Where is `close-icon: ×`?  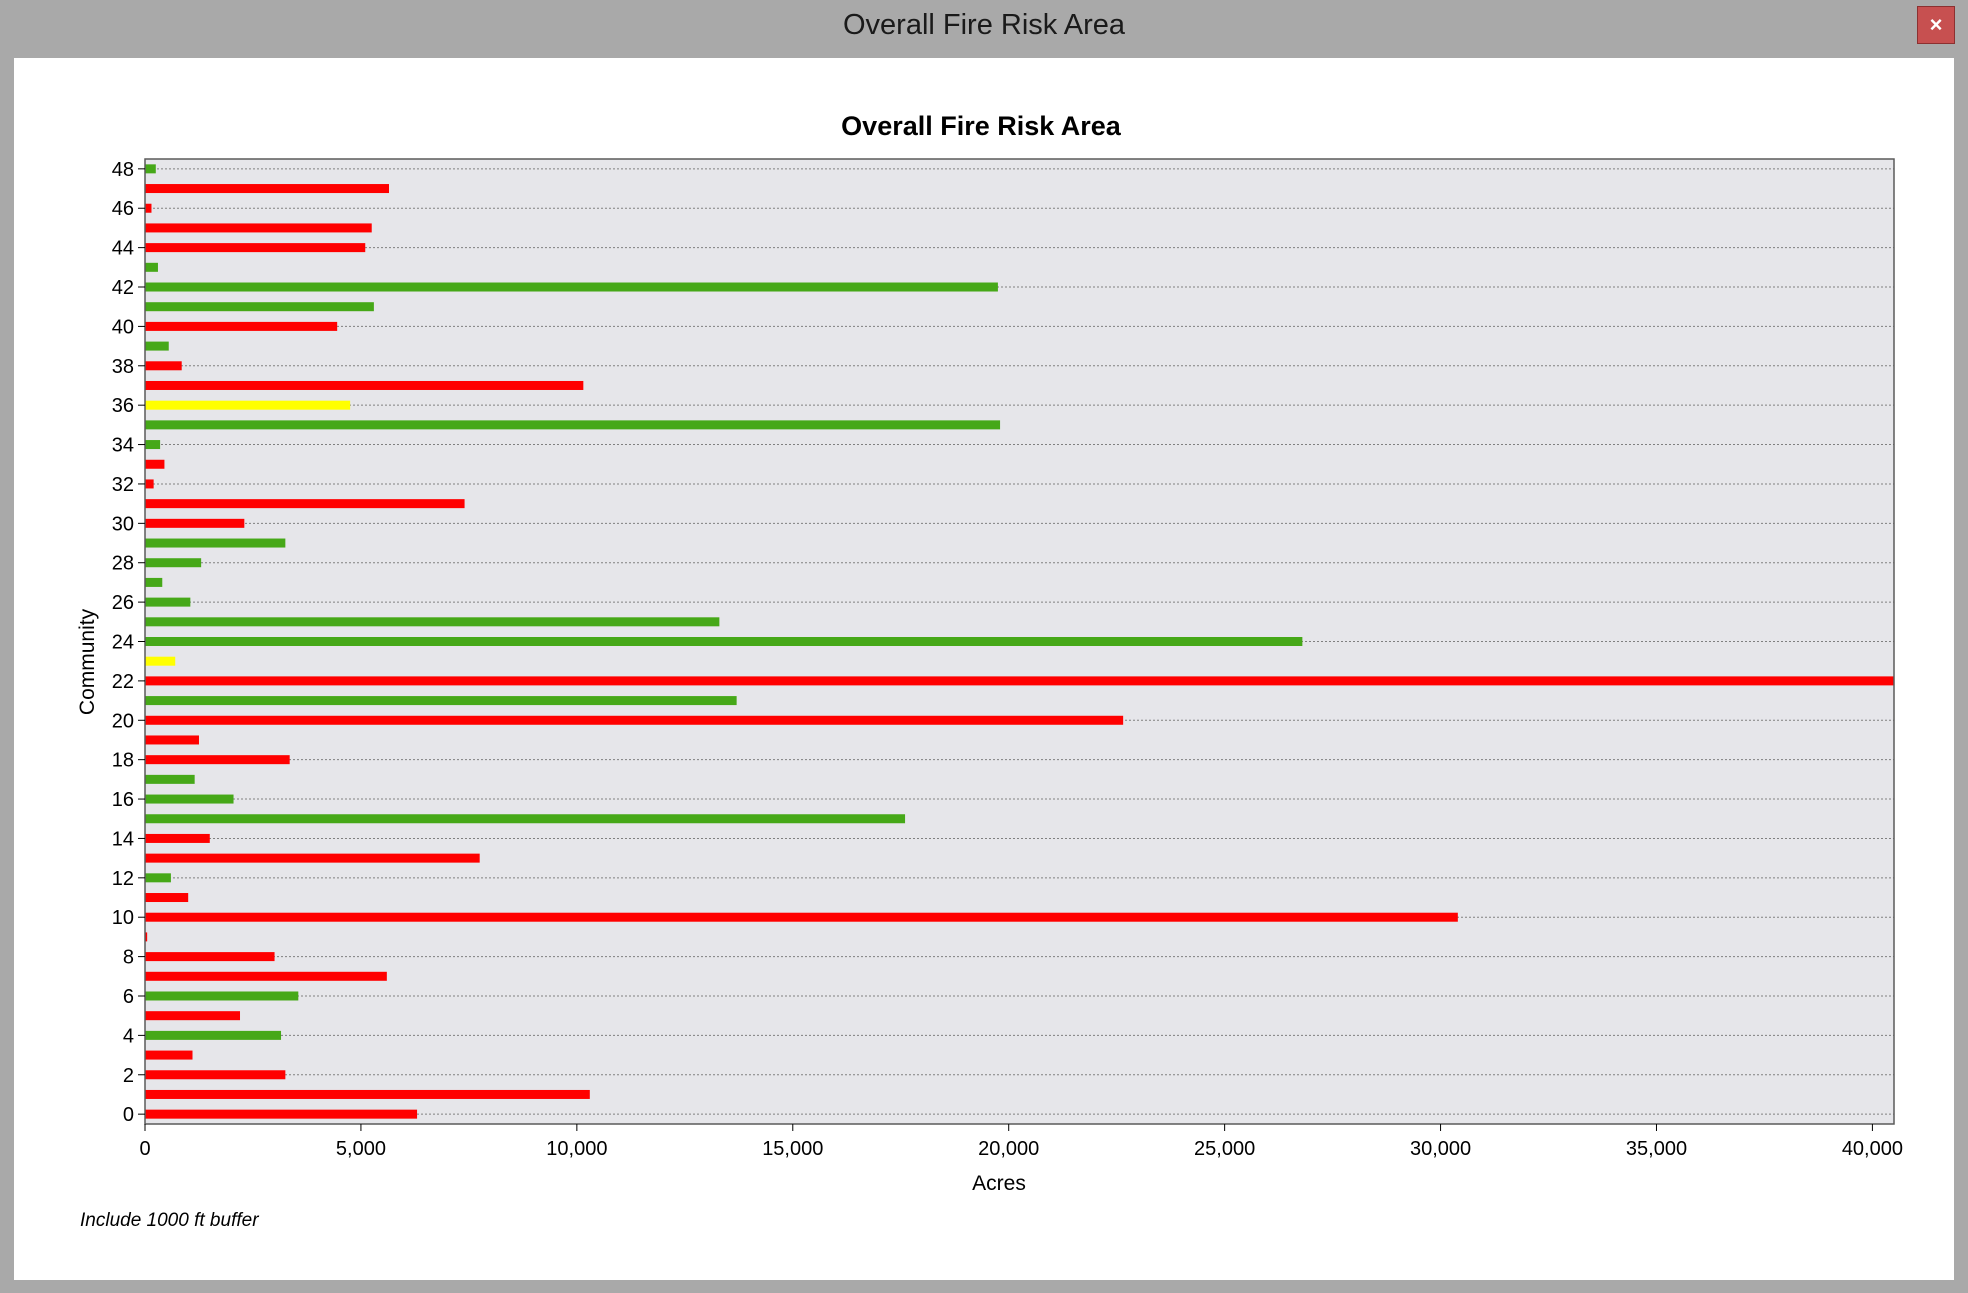 close-icon: × is located at coordinates (1936, 24).